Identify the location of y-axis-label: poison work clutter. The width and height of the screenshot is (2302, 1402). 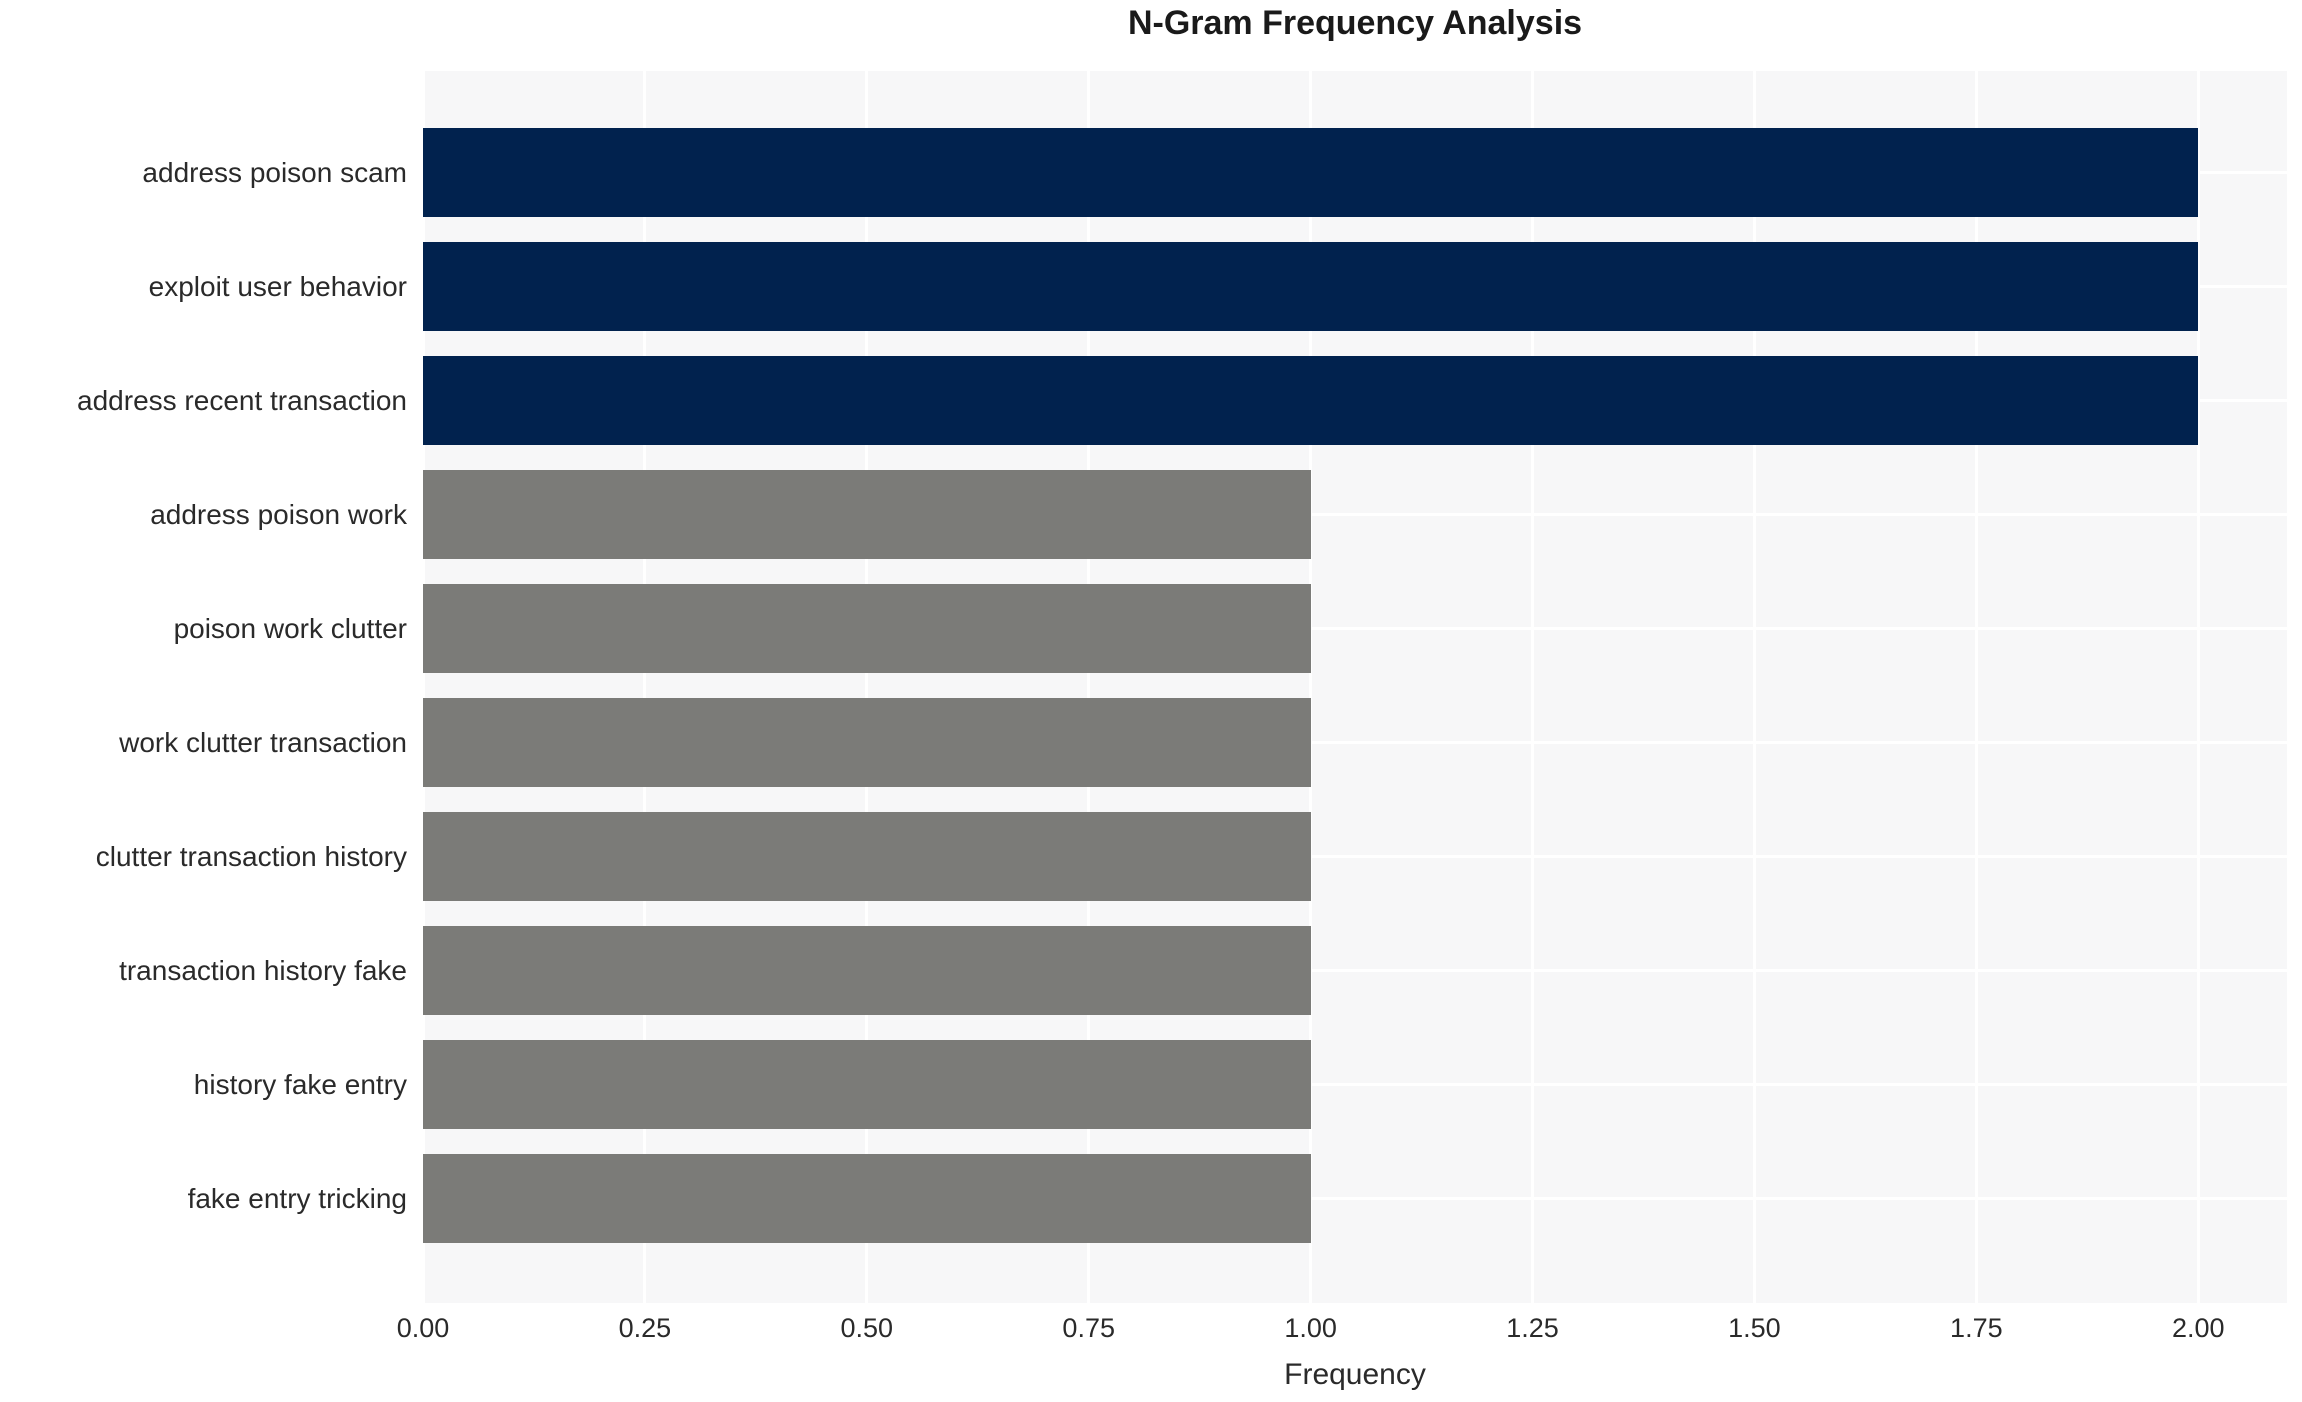
(290, 628).